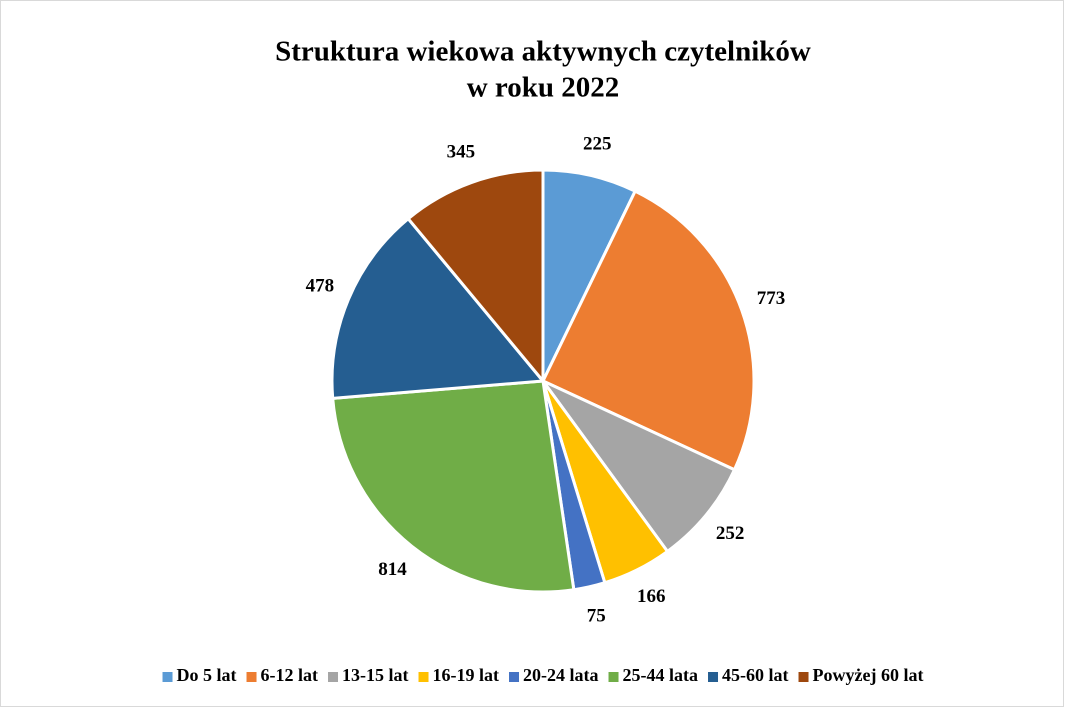 The image size is (1065, 708). Describe the element at coordinates (597, 144) in the screenshot. I see `data-label: 225` at that location.